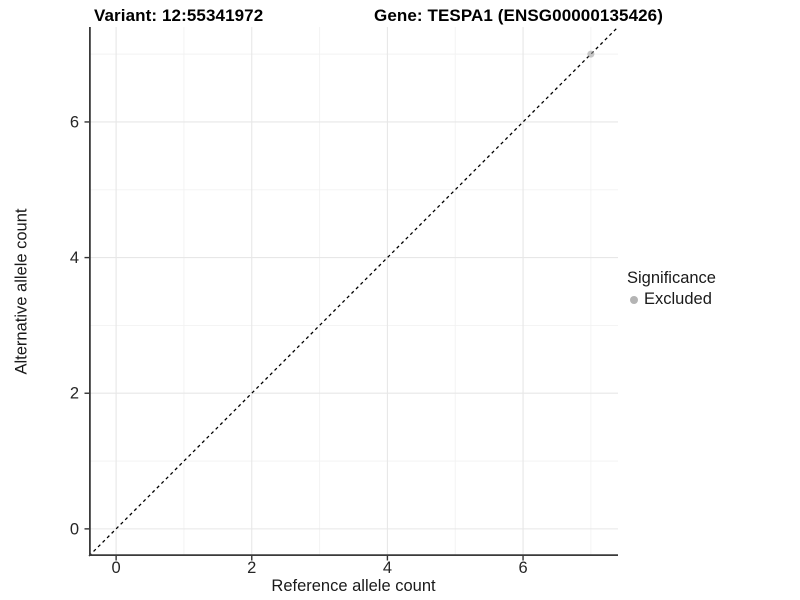  What do you see at coordinates (671, 278) in the screenshot?
I see `legend-title: Significance` at bounding box center [671, 278].